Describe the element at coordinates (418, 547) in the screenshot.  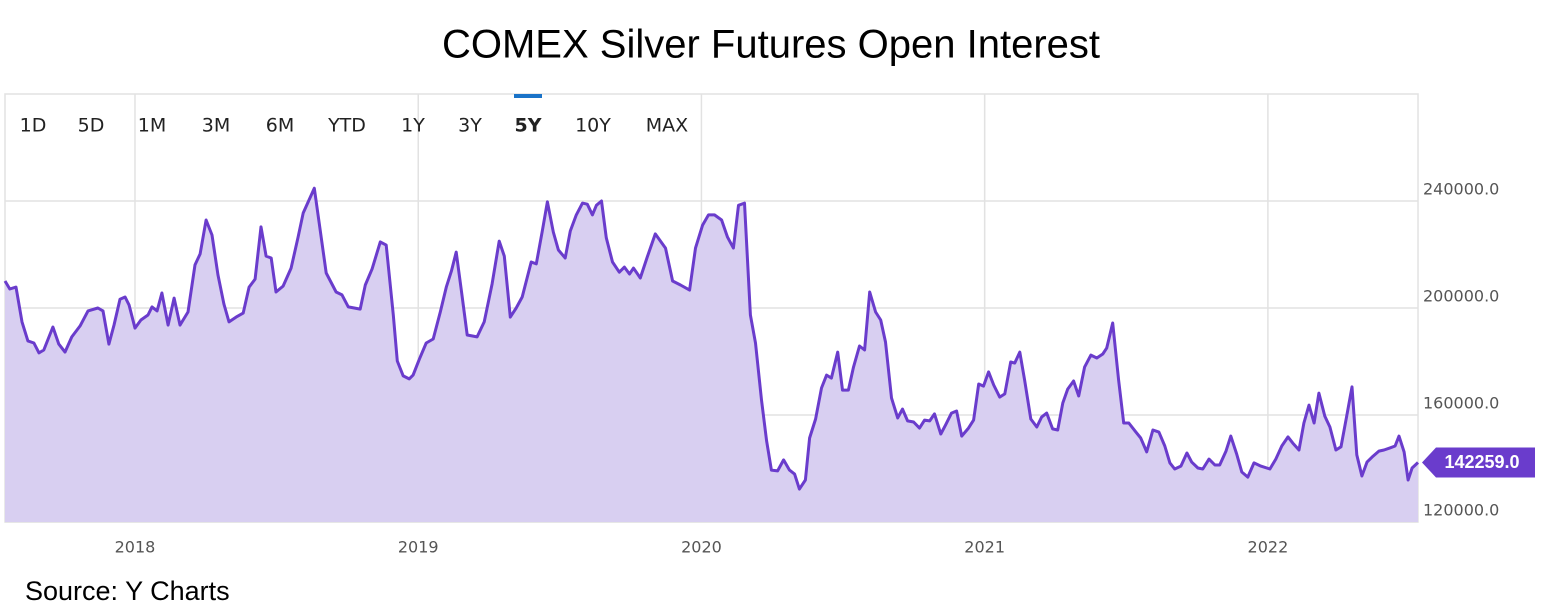
I see `x-tick-label: 2019` at that location.